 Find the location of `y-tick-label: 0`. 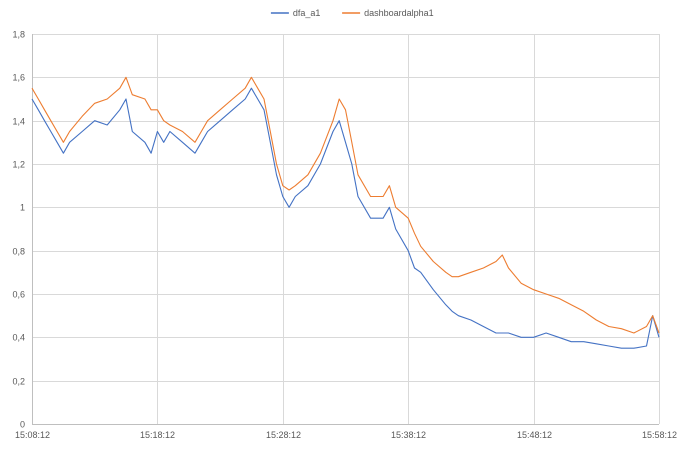

y-tick-label: 0 is located at coordinates (22, 425).